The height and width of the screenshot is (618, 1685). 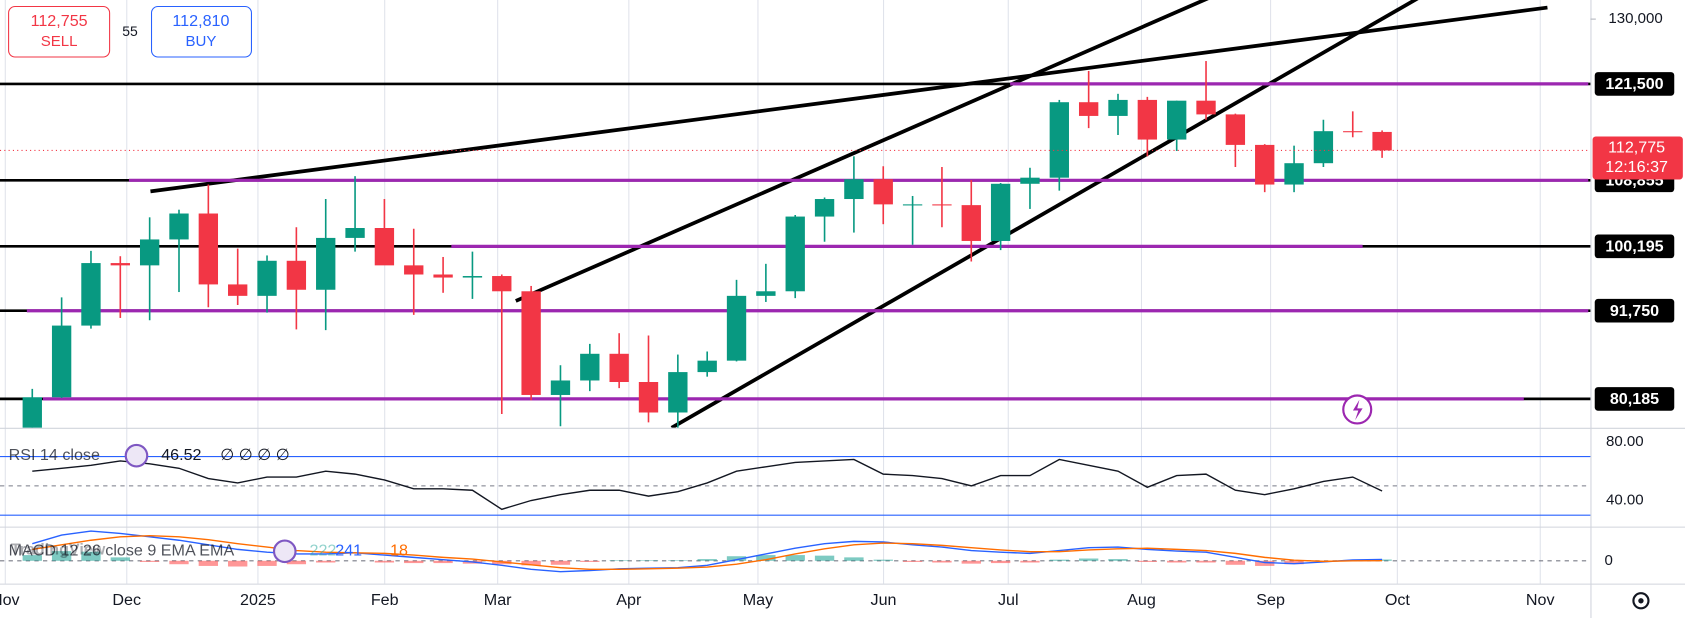 I want to click on y-tick-label: 0, so click(x=1609, y=560).